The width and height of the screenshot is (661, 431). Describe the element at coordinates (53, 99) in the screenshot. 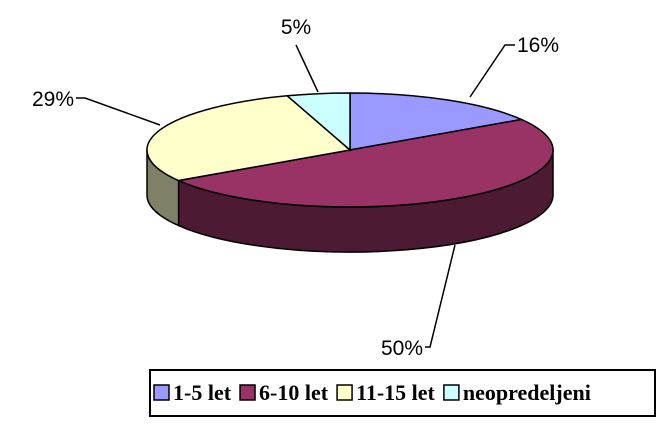

I see `data-label: 29%` at that location.